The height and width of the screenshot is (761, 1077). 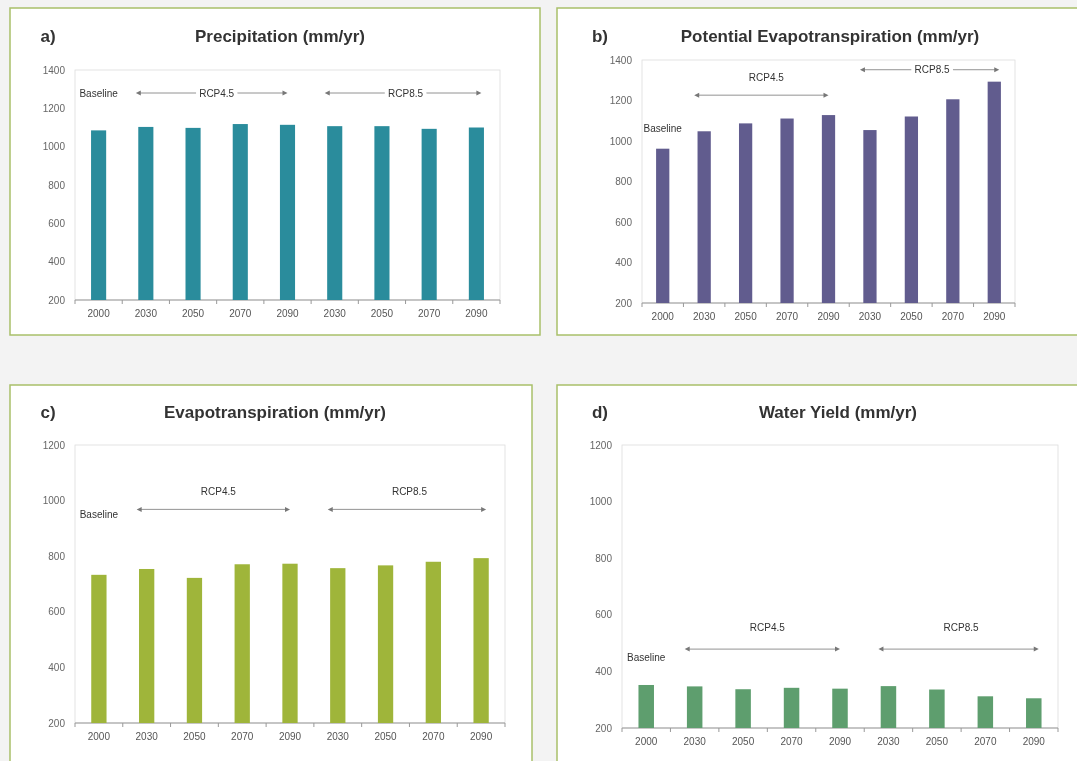 What do you see at coordinates (48, 36) in the screenshot?
I see `text: a)` at bounding box center [48, 36].